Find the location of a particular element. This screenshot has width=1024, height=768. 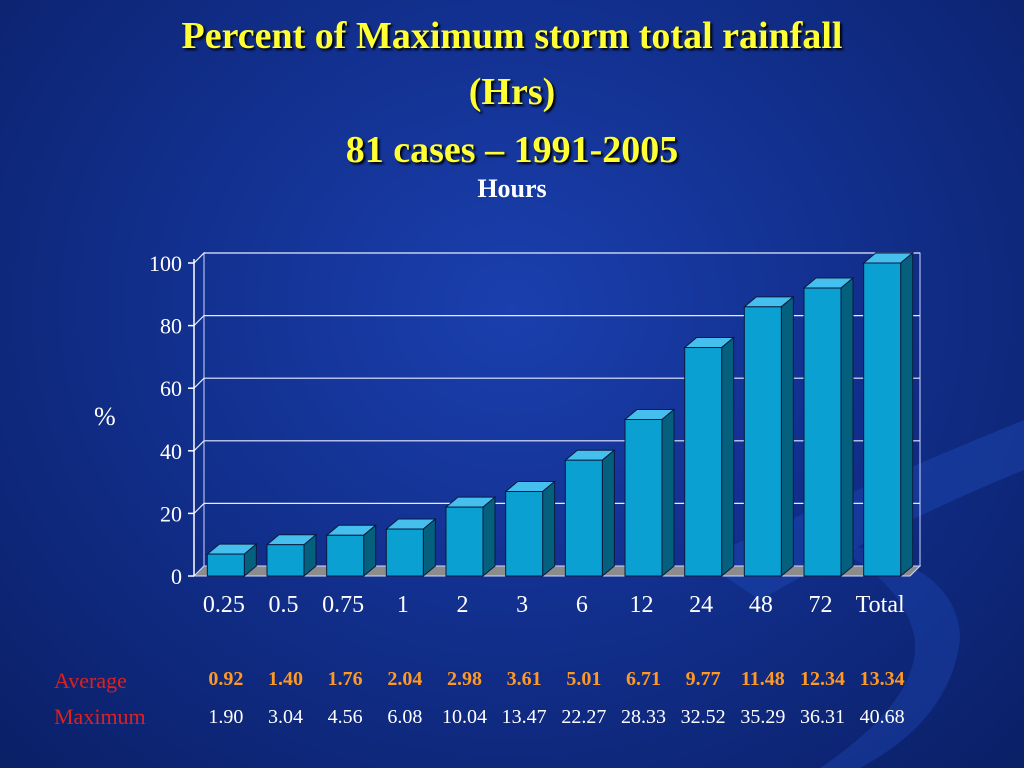

x-tick-label: 12 is located at coordinates (642, 605).